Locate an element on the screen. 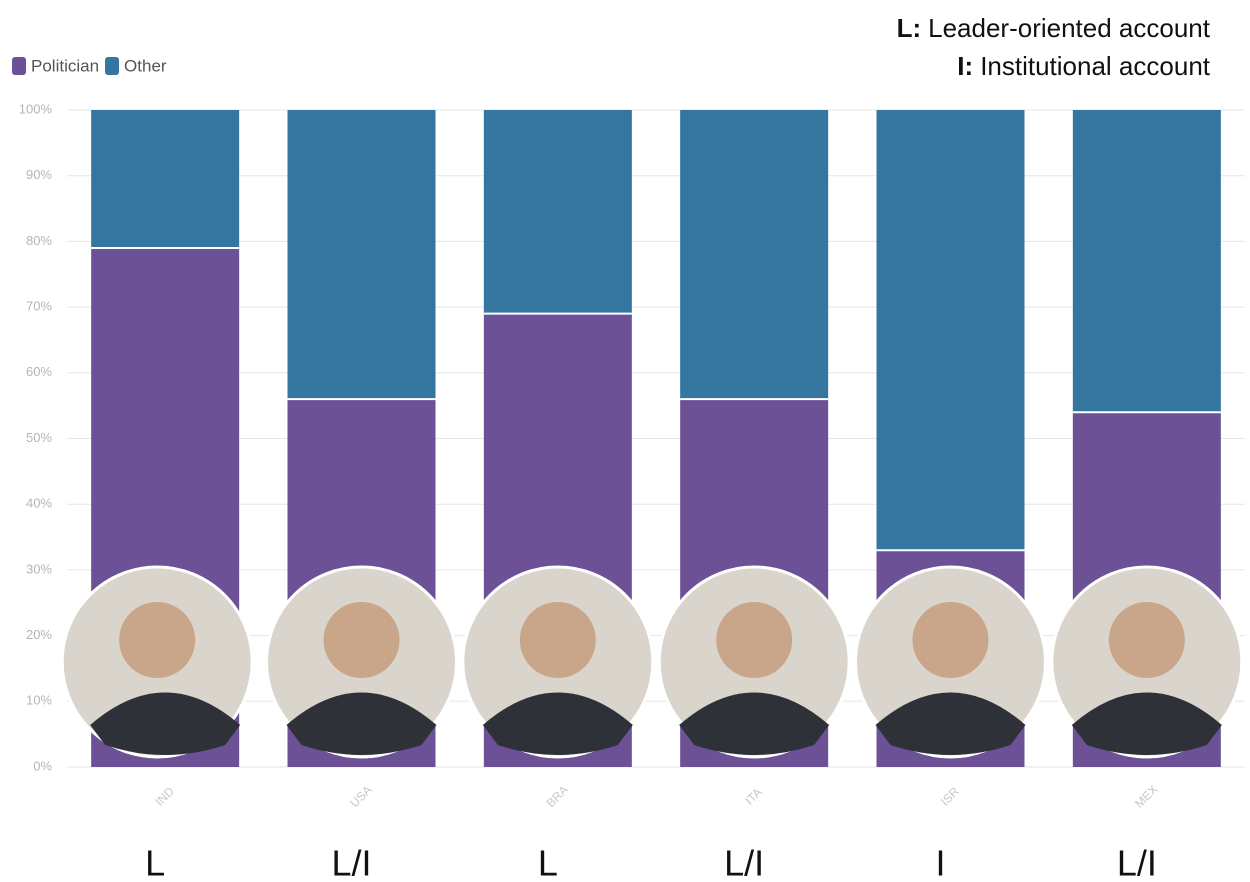  x-tick-label: USA is located at coordinates (360, 796).